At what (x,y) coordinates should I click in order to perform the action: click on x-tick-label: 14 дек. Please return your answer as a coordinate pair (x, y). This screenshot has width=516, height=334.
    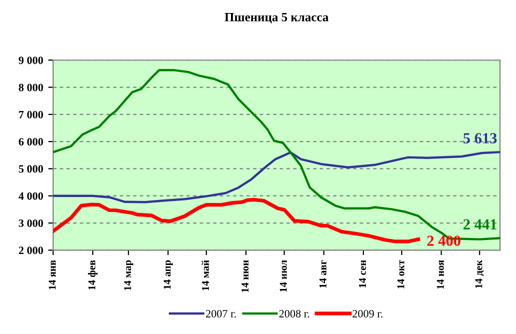
    Looking at the image, I should click on (479, 274).